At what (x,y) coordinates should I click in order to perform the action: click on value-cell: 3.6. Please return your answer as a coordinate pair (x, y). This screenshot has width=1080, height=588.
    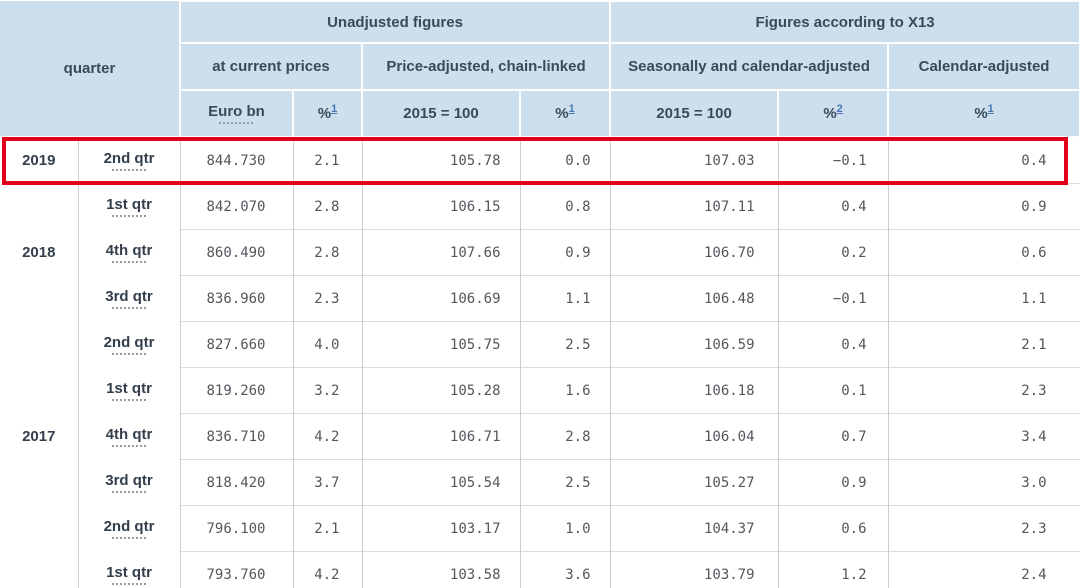
    Looking at the image, I should click on (565, 569).